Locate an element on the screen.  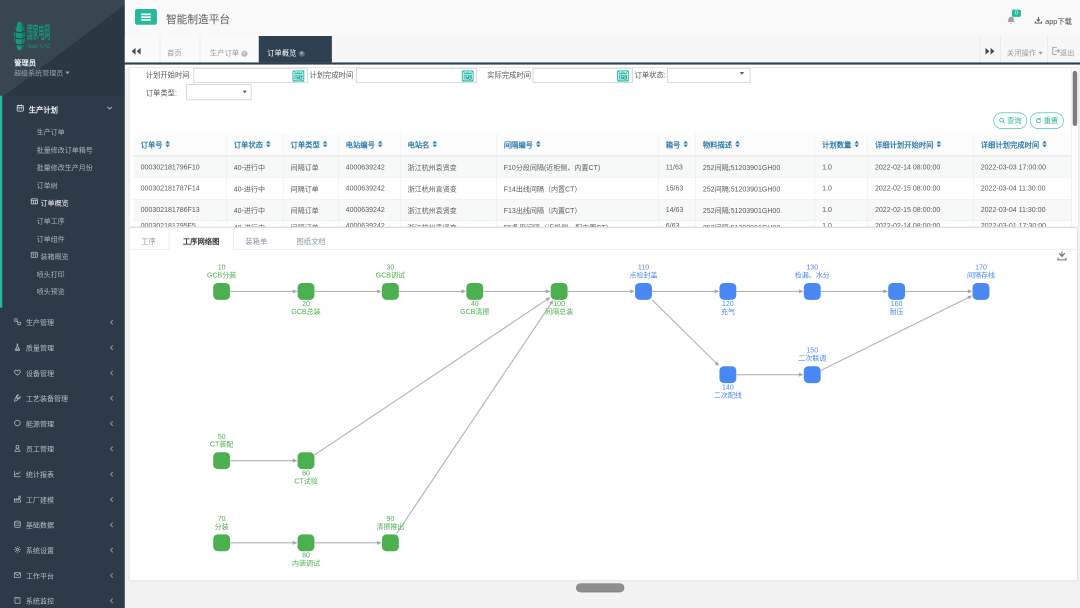
svg-text: 140 is located at coordinates (728, 387).